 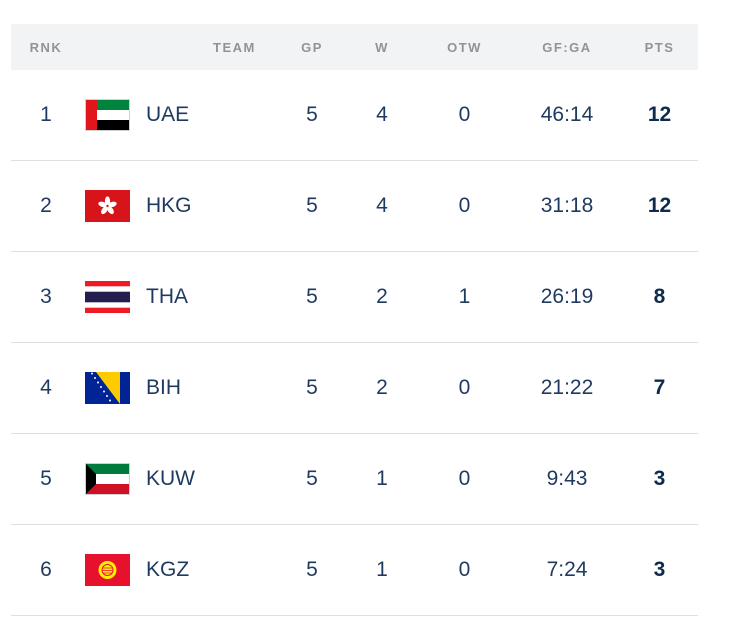 I want to click on table-row: 6 KGZ 5 1 0 7:24 3, so click(x=354, y=570).